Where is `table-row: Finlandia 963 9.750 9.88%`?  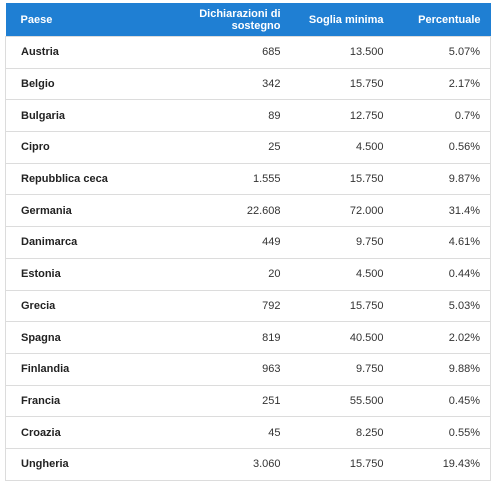
table-row: Finlandia 963 9.750 9.88% is located at coordinates (248, 369).